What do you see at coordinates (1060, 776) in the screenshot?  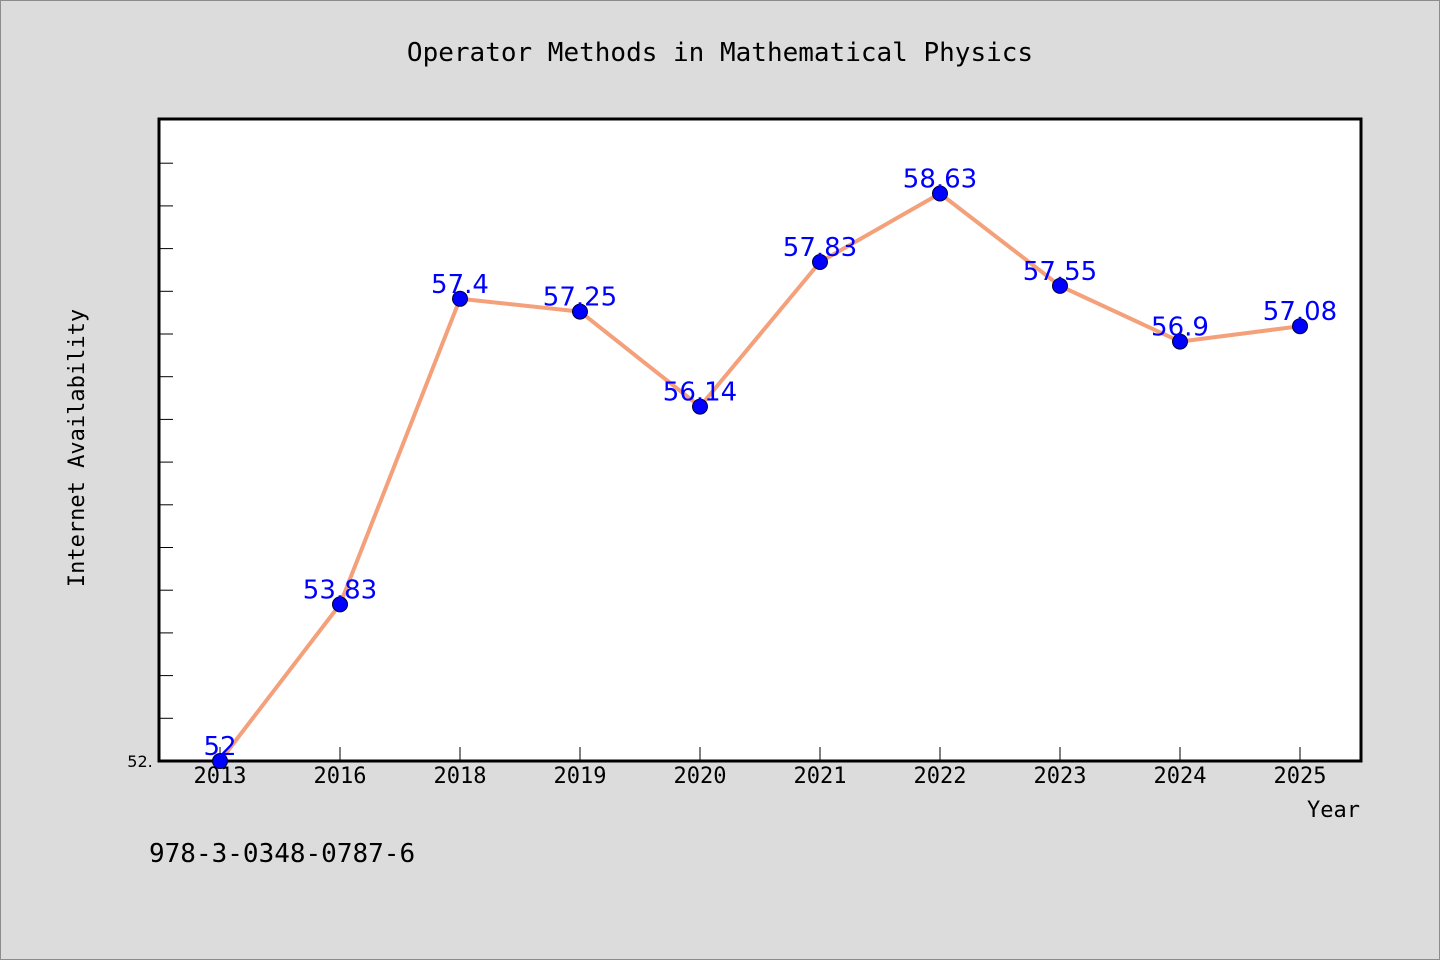 I see `x-tick-label: 2023` at bounding box center [1060, 776].